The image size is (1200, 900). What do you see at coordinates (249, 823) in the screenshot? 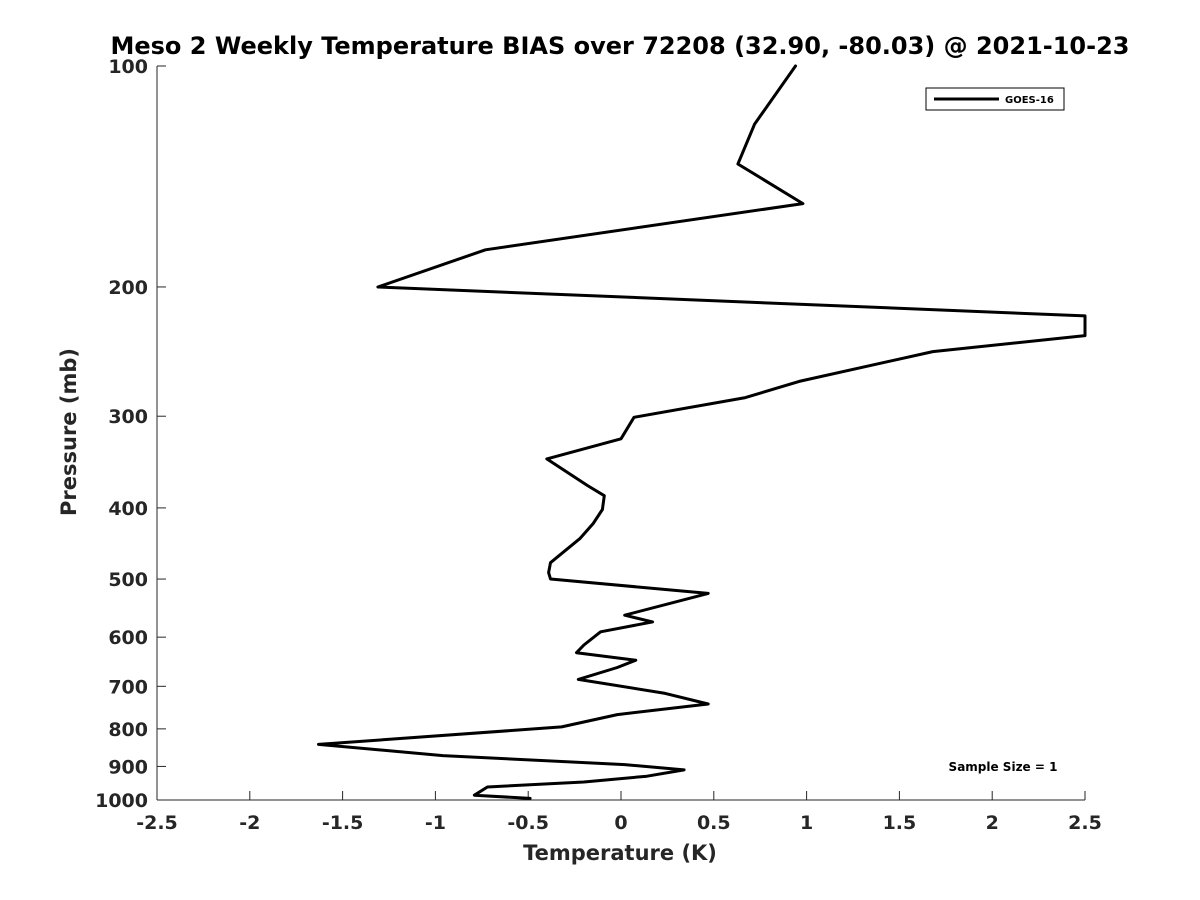
I see `x-tick-label: -2` at bounding box center [249, 823].